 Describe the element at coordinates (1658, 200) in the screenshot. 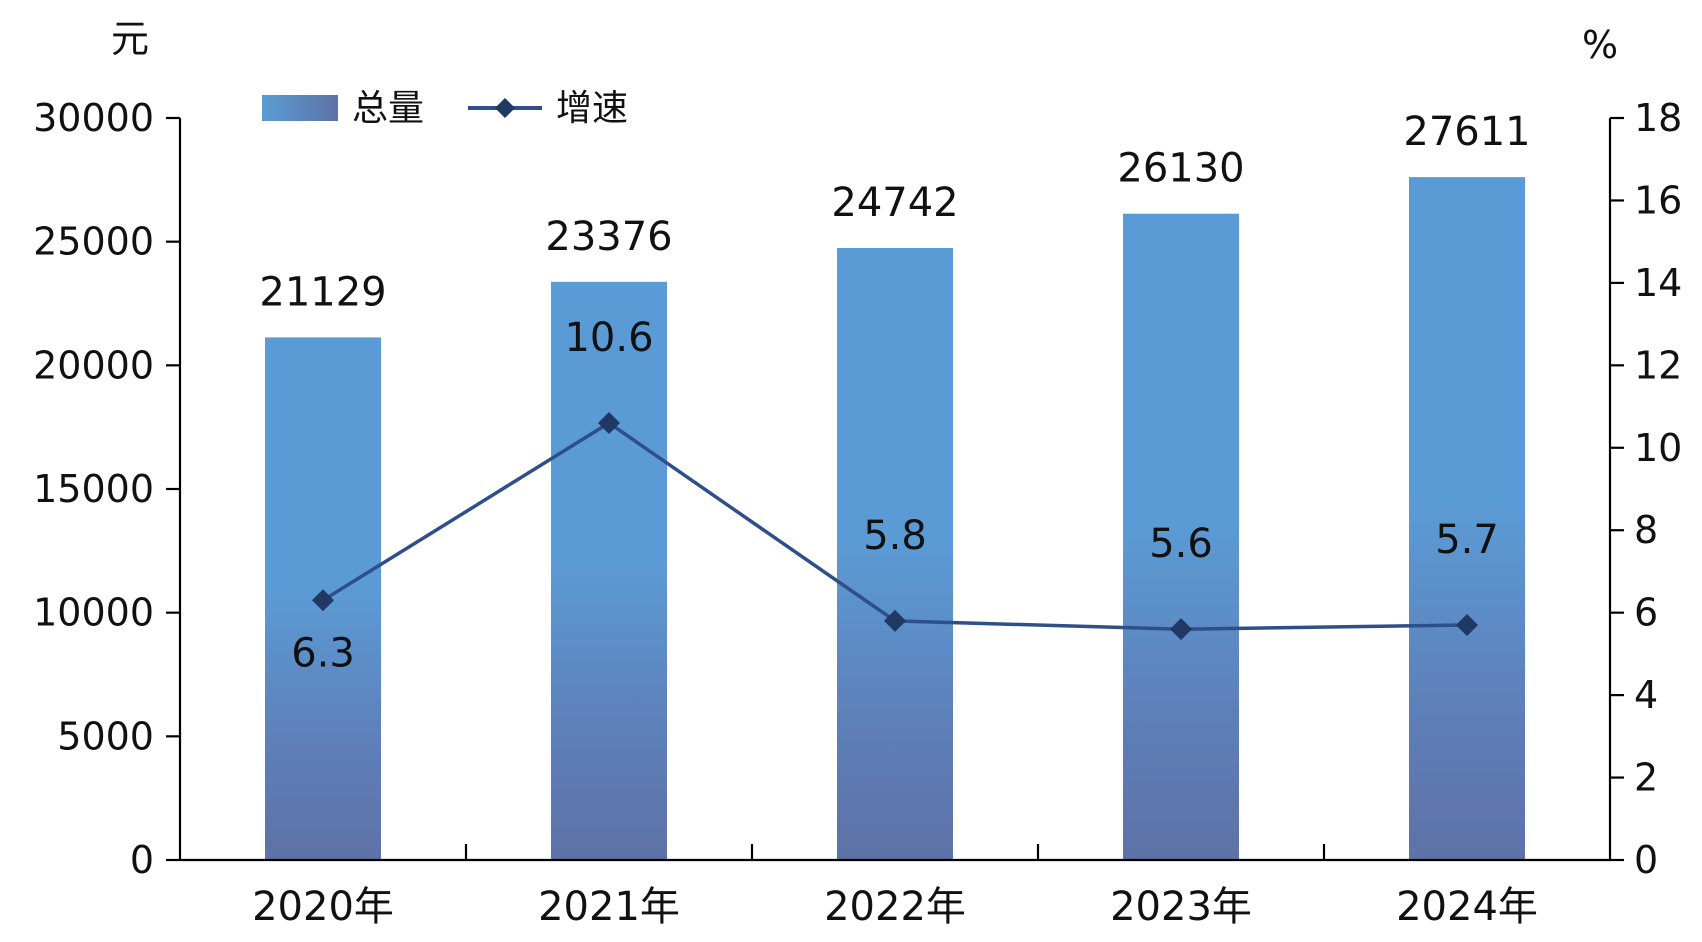

I see `right-axis-tick-label: 16` at that location.